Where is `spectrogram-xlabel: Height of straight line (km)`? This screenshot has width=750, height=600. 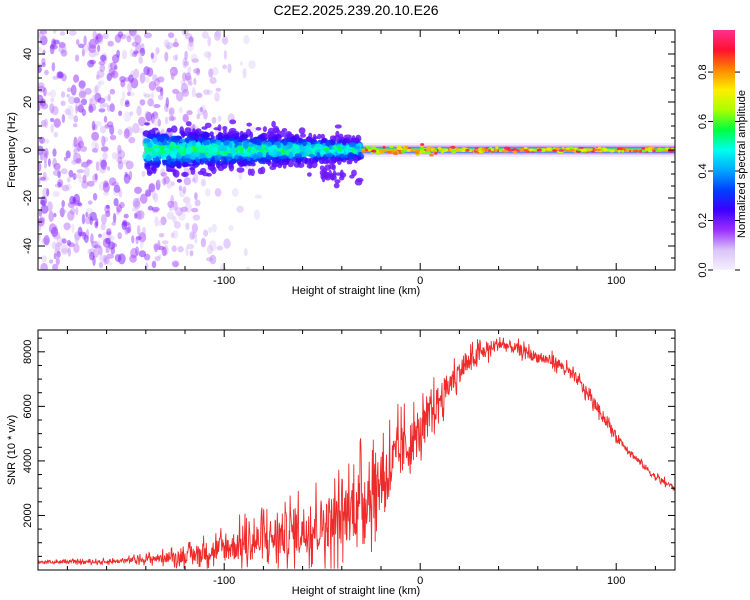
spectrogram-xlabel: Height of straight line (km) is located at coordinates (356, 291).